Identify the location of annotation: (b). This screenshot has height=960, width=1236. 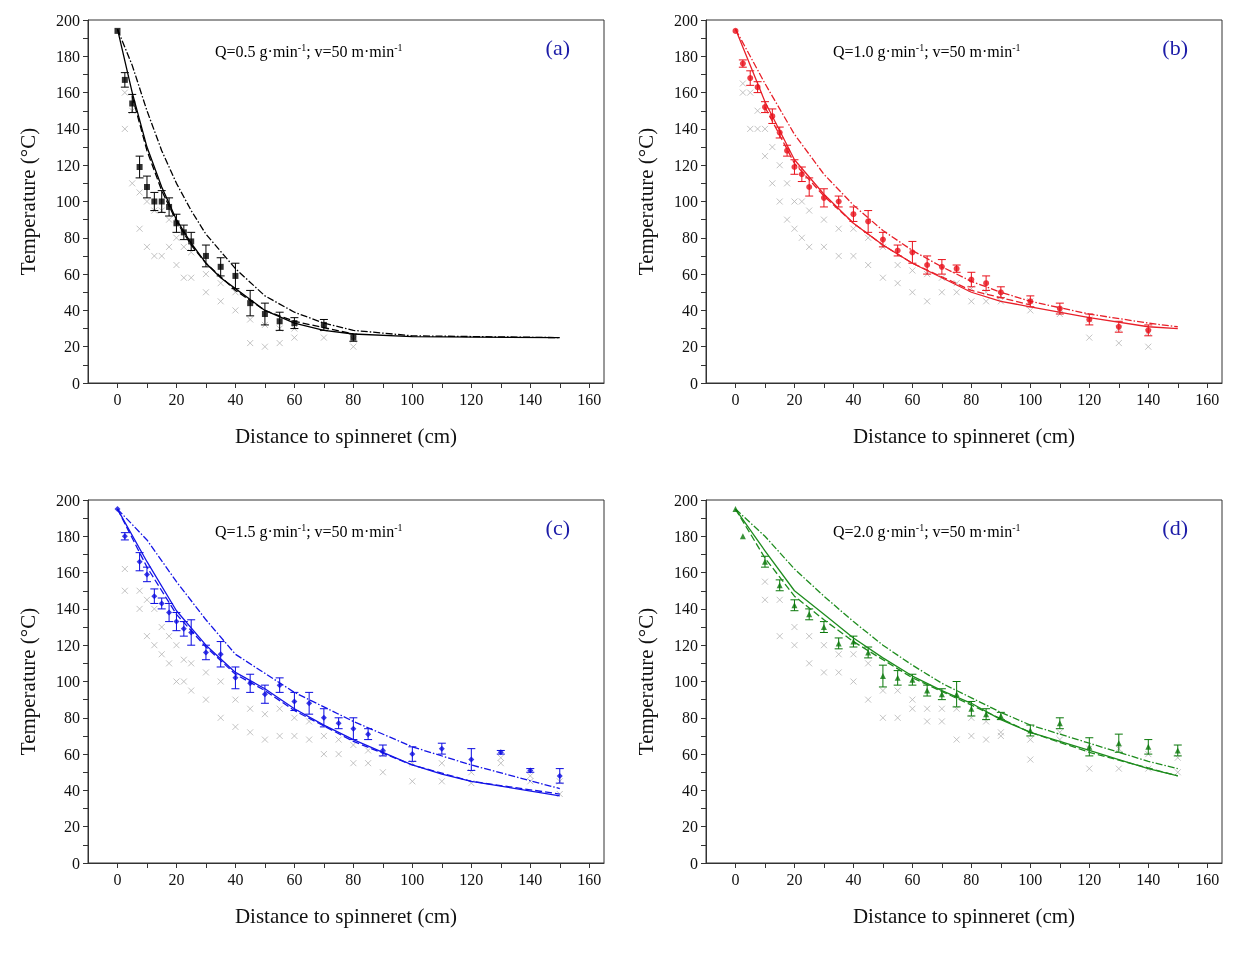
(1175, 47).